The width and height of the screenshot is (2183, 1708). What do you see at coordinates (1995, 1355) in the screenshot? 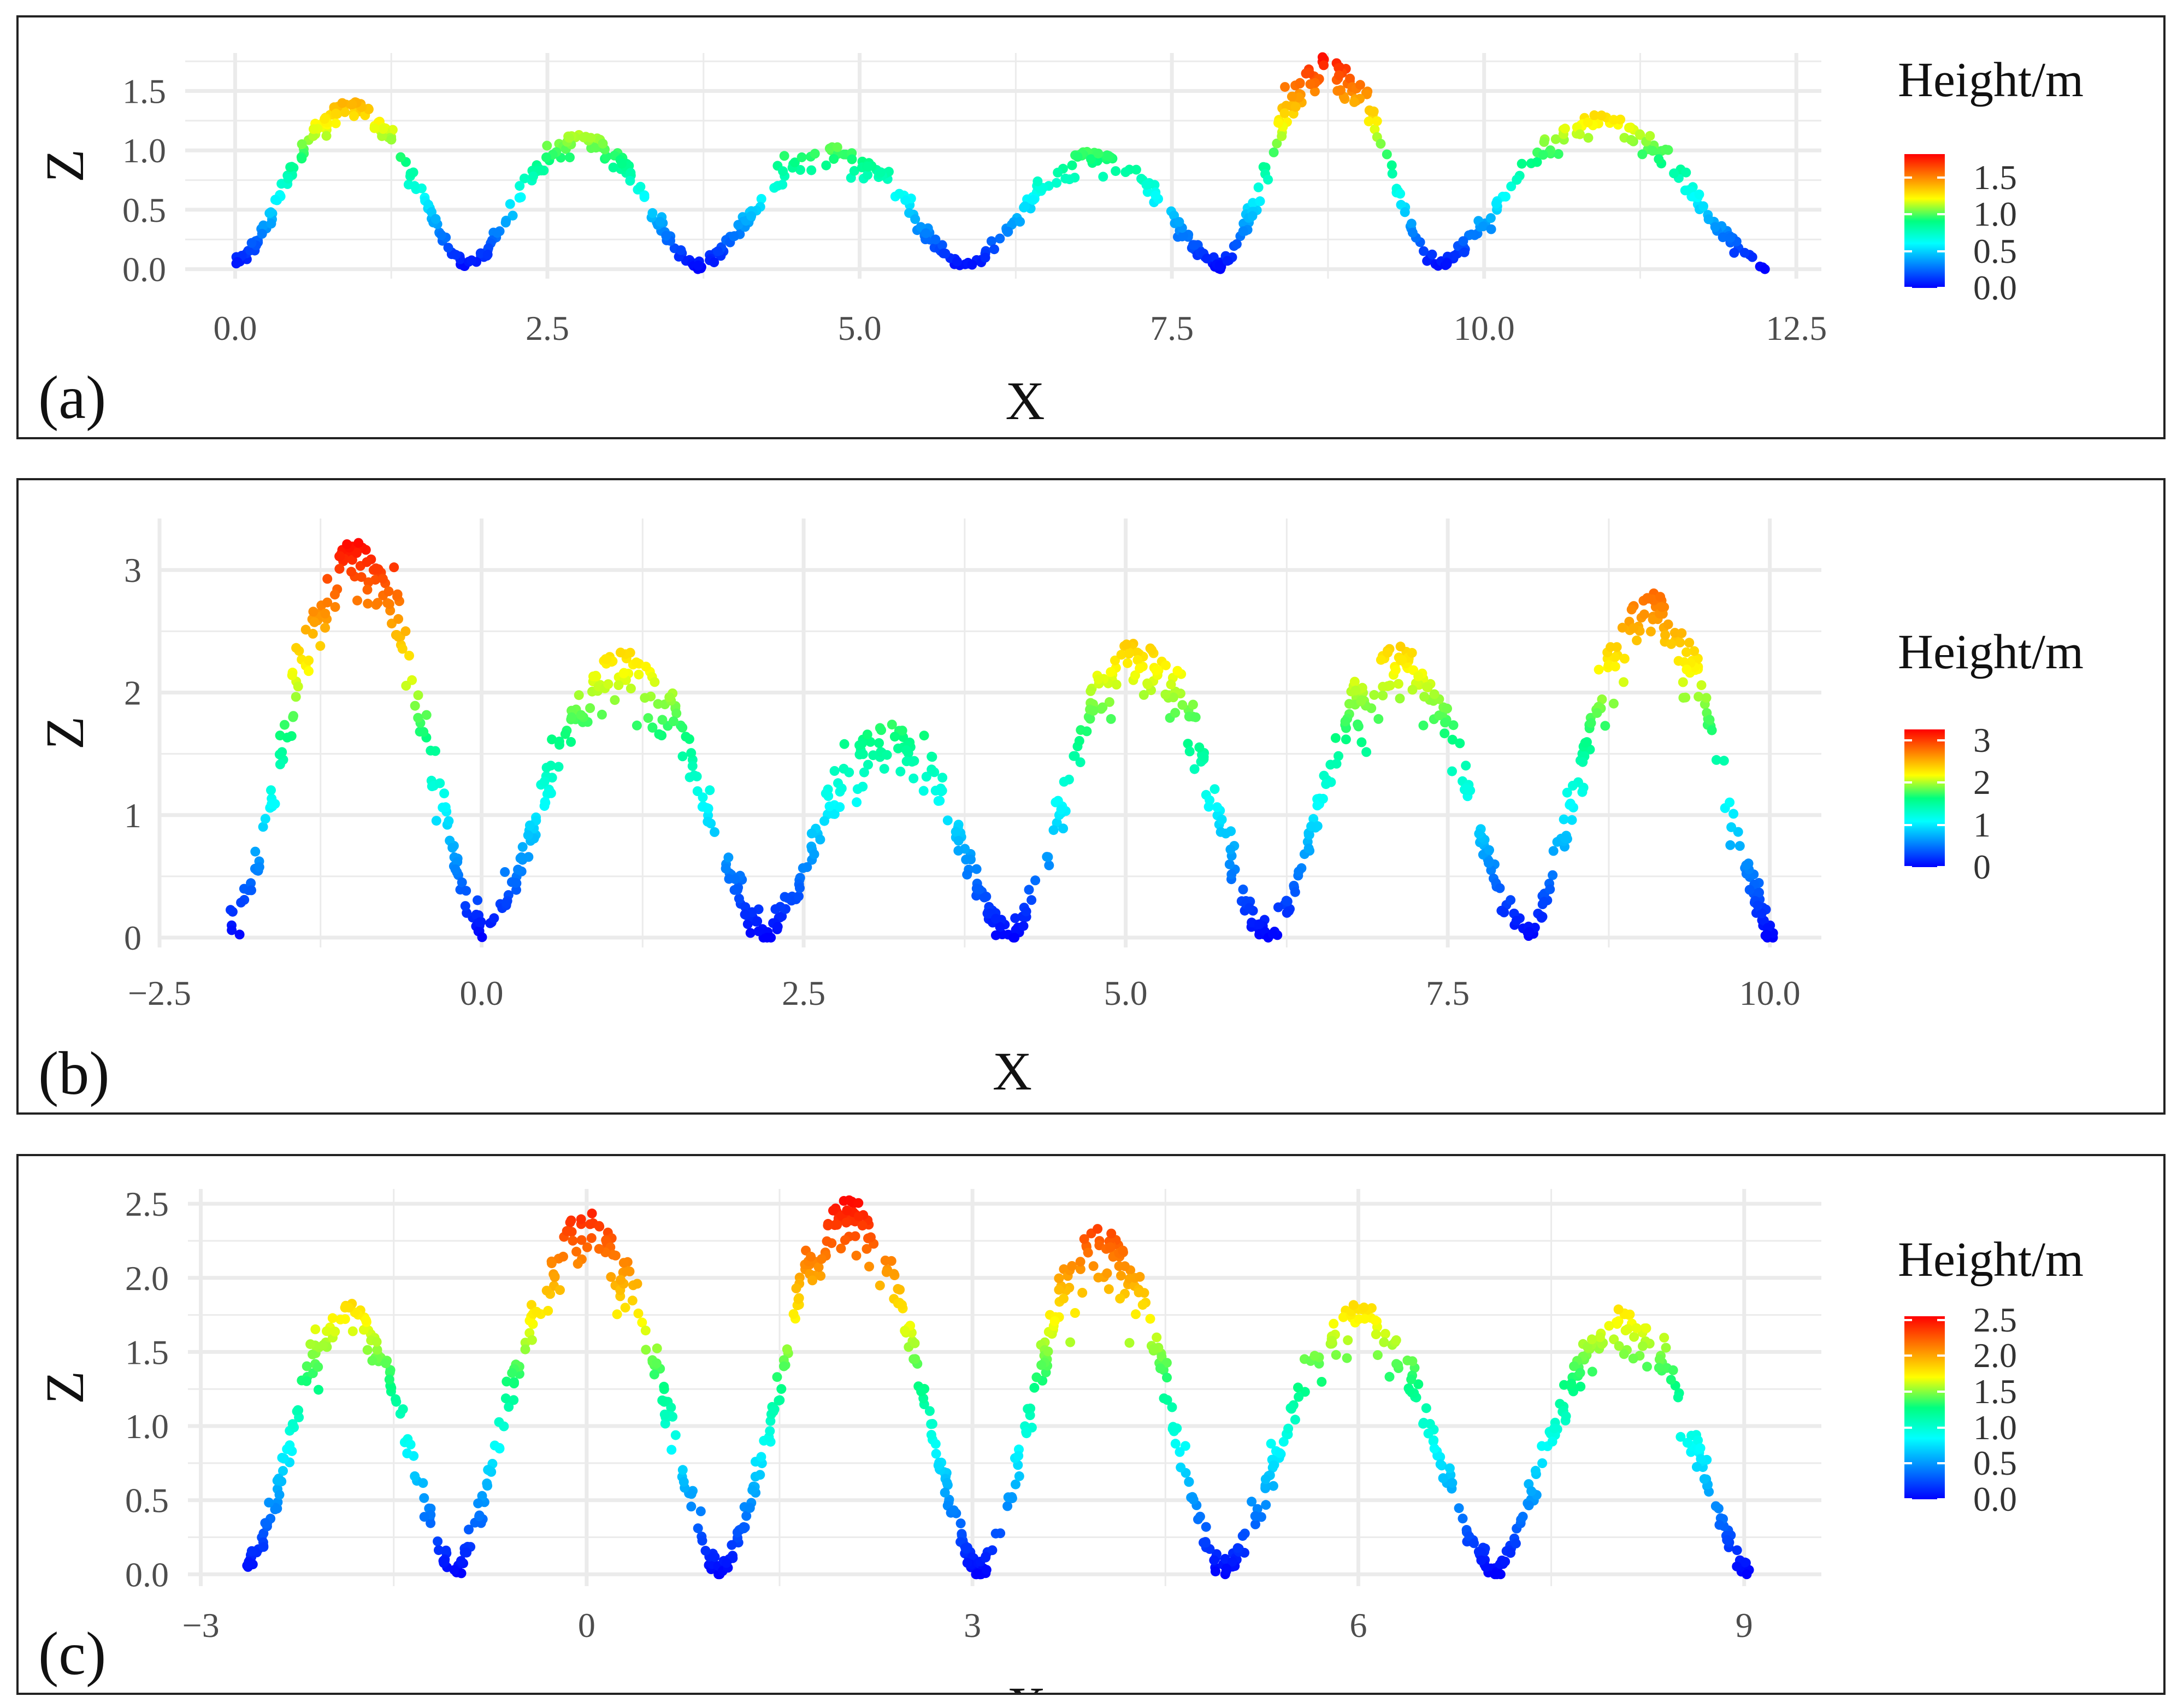
I see `legend-label: 2.0` at bounding box center [1995, 1355].